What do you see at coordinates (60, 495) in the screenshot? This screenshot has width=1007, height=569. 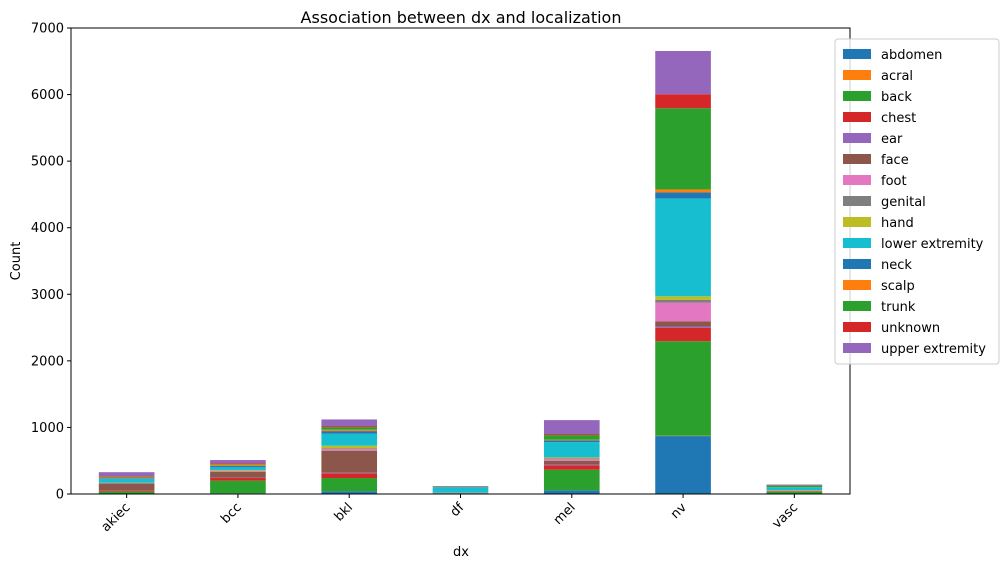 I see `y-tick-label: 0` at bounding box center [60, 495].